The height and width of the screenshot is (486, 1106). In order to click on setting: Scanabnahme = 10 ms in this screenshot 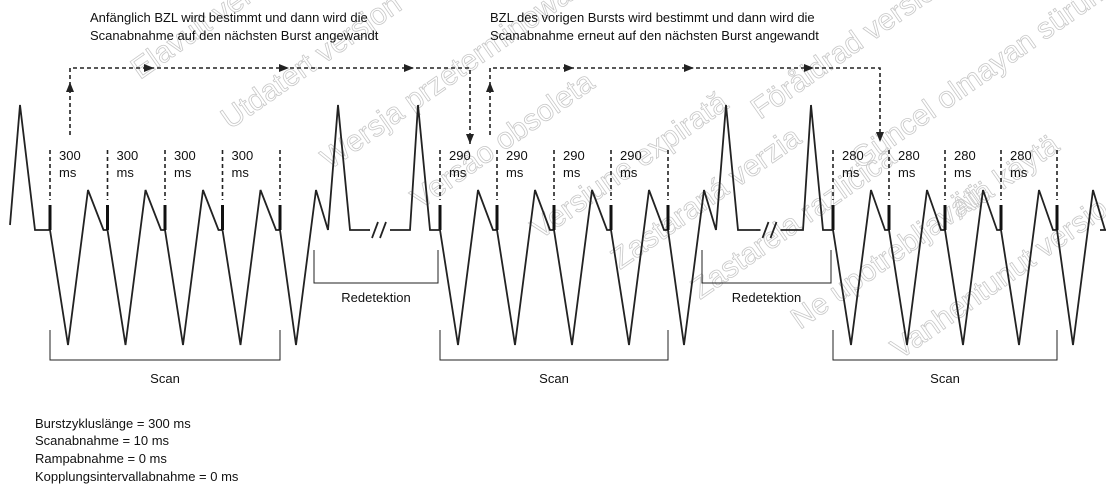, I will do `click(102, 440)`.